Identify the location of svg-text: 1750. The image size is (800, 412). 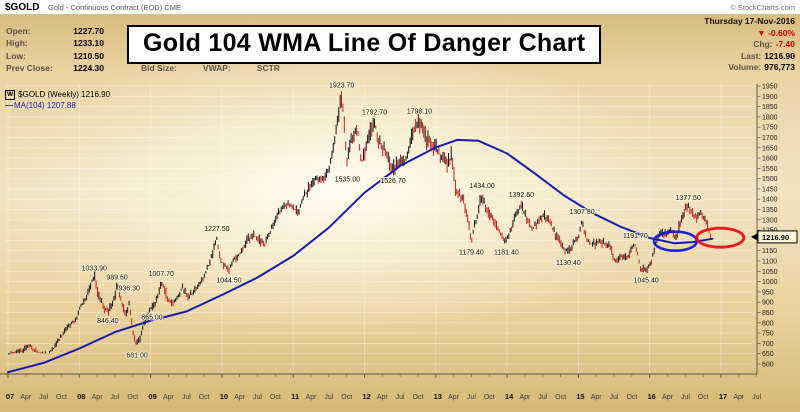
(770, 128).